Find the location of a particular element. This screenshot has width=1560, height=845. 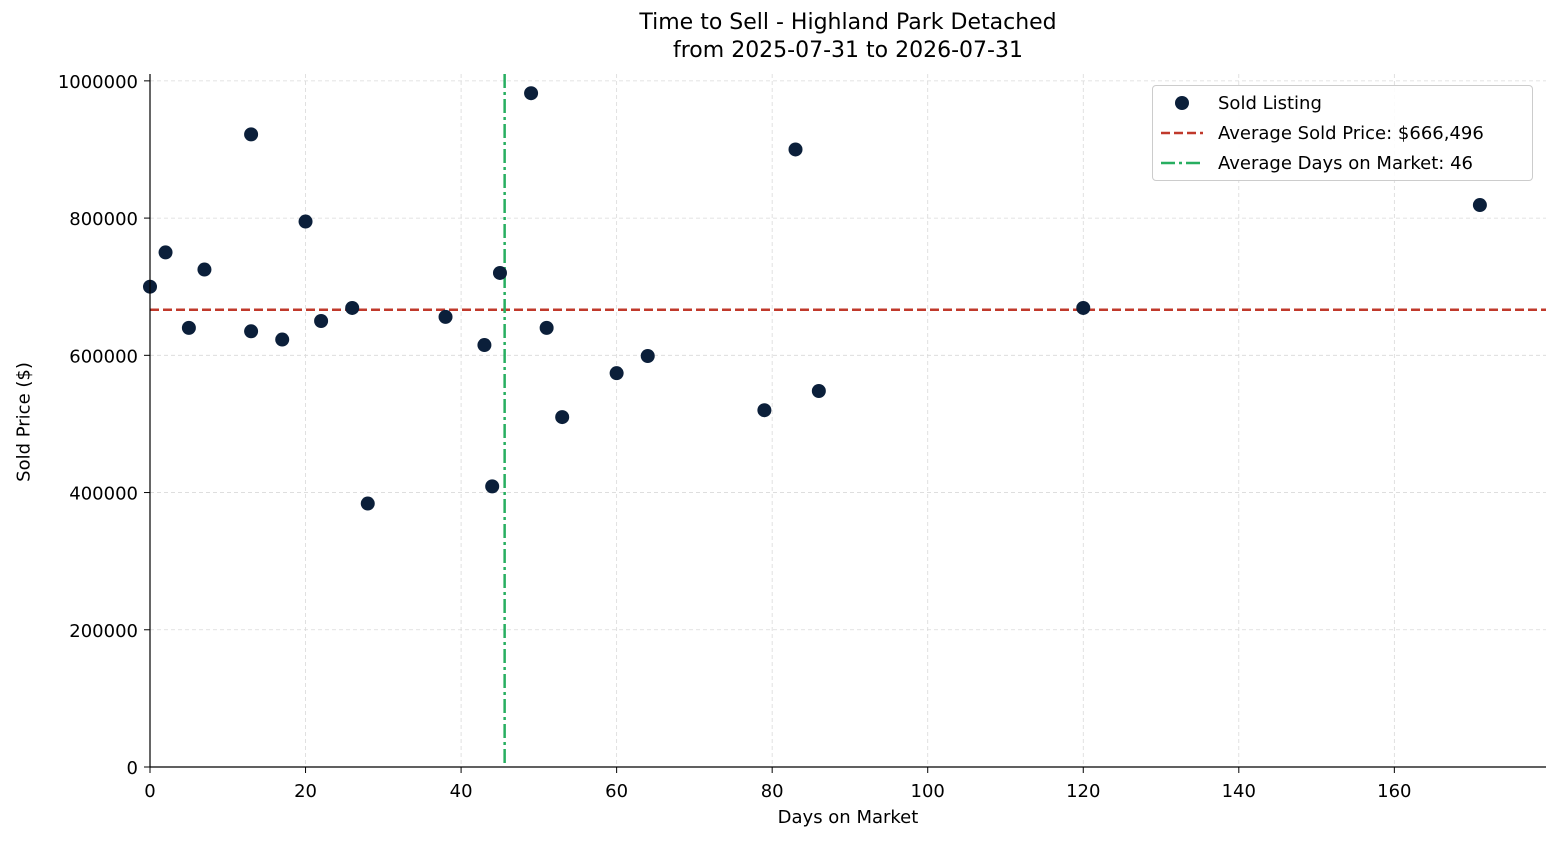

x-tick-label: 60 is located at coordinates (616, 791).